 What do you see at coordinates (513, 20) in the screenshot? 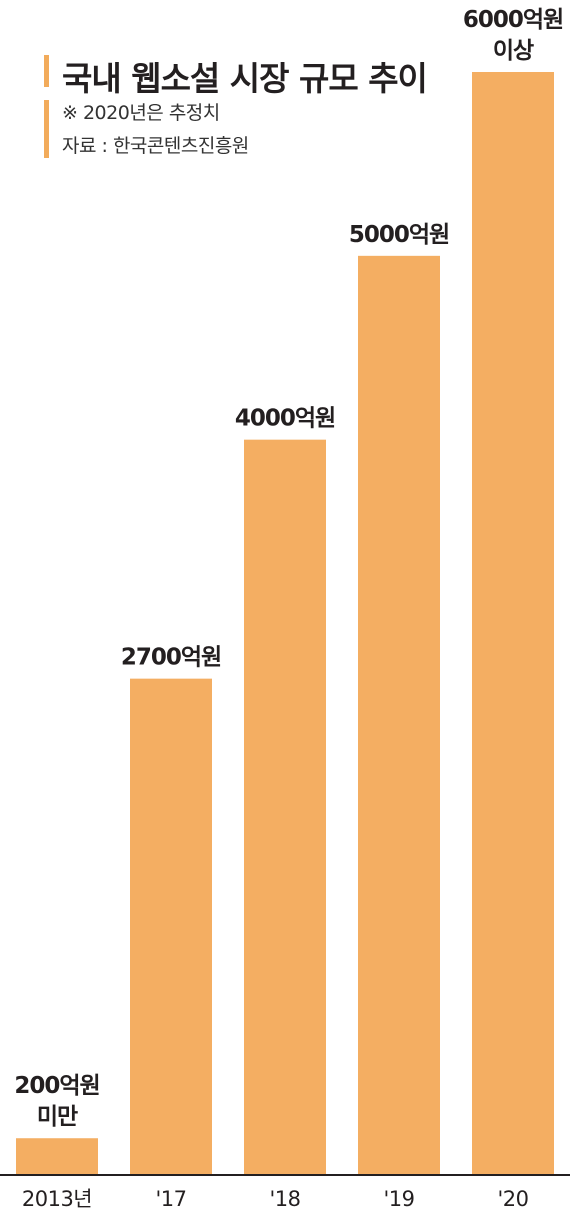
I see `data-label-4: 6000억원` at bounding box center [513, 20].